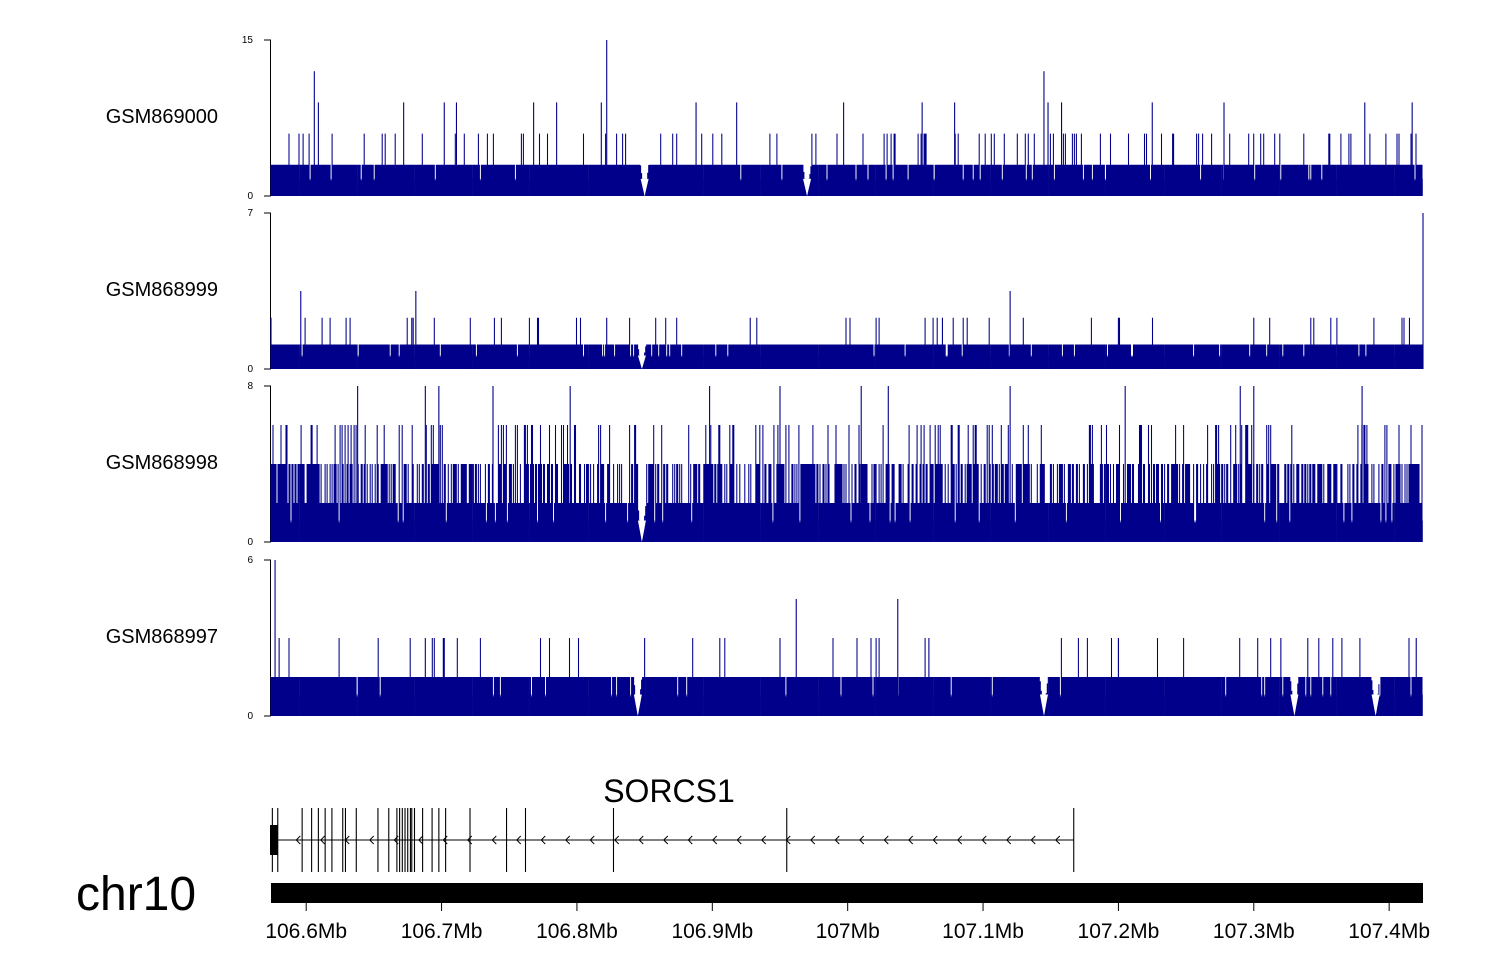 The image size is (1500, 980). I want to click on y-tick-label-max: 15, so click(248, 40).